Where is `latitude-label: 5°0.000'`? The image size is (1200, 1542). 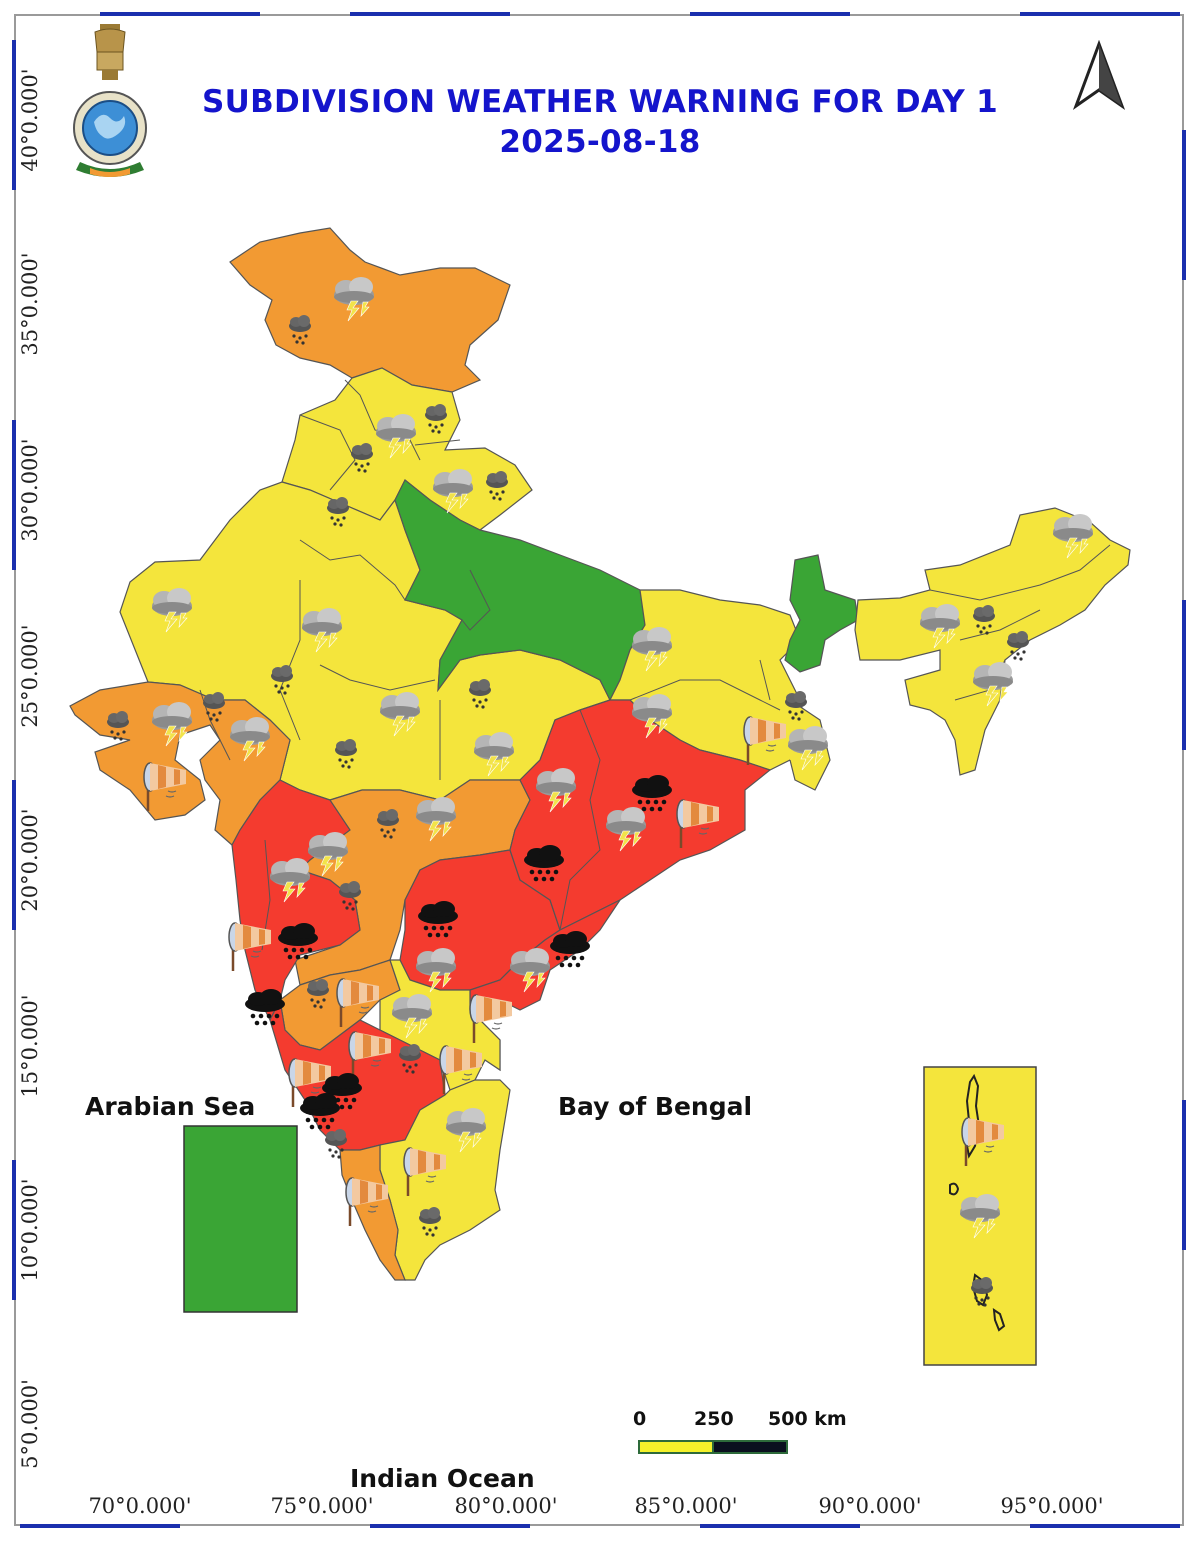 latitude-label: 5°0.000' is located at coordinates (30, 1424).